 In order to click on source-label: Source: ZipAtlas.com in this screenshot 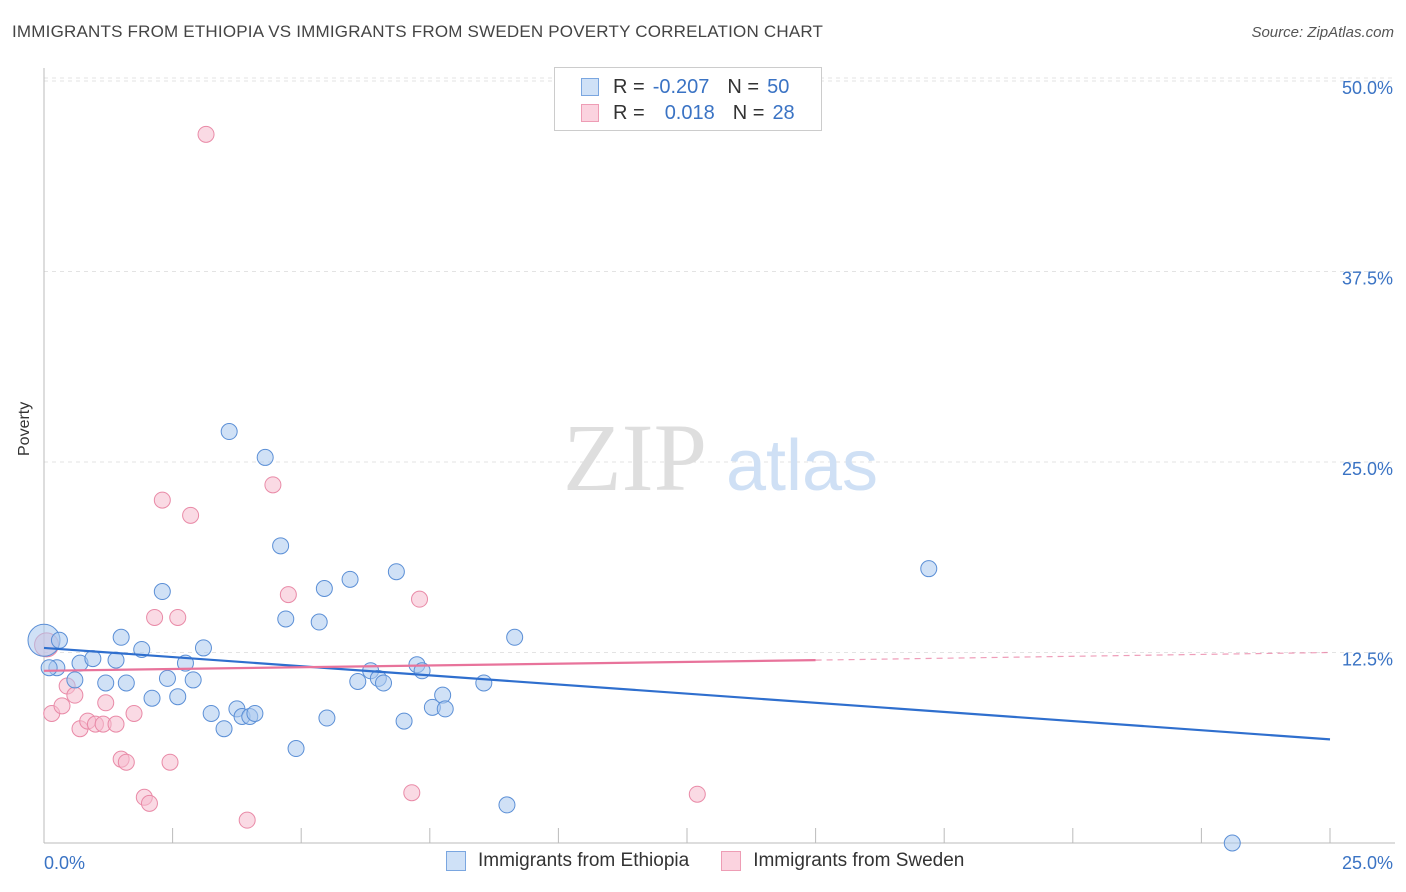, I will do `click(1322, 32)`.